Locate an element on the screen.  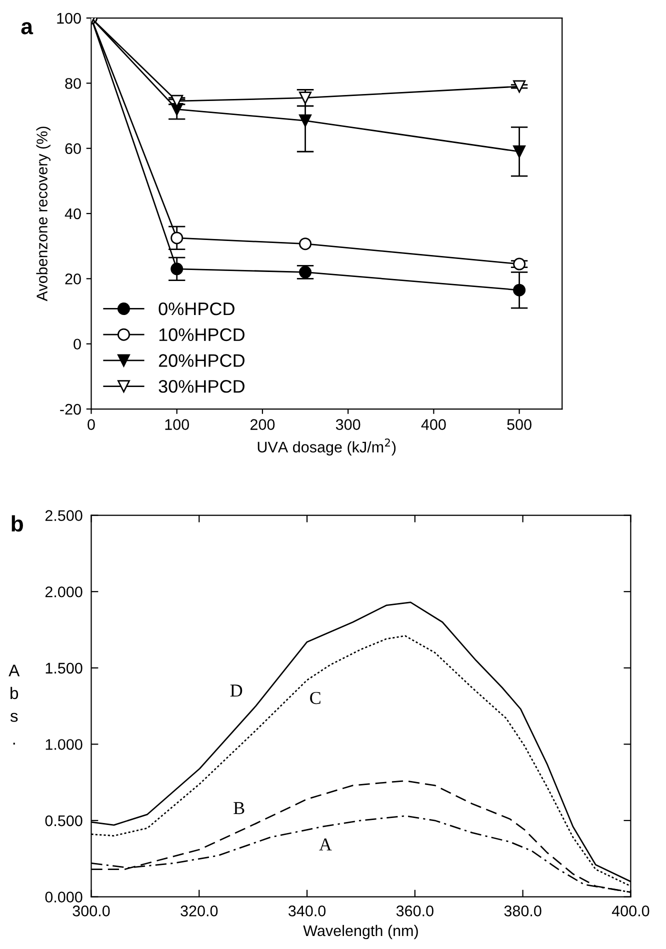
x-axis-title: Wavelength (nm) is located at coordinates (360, 932).